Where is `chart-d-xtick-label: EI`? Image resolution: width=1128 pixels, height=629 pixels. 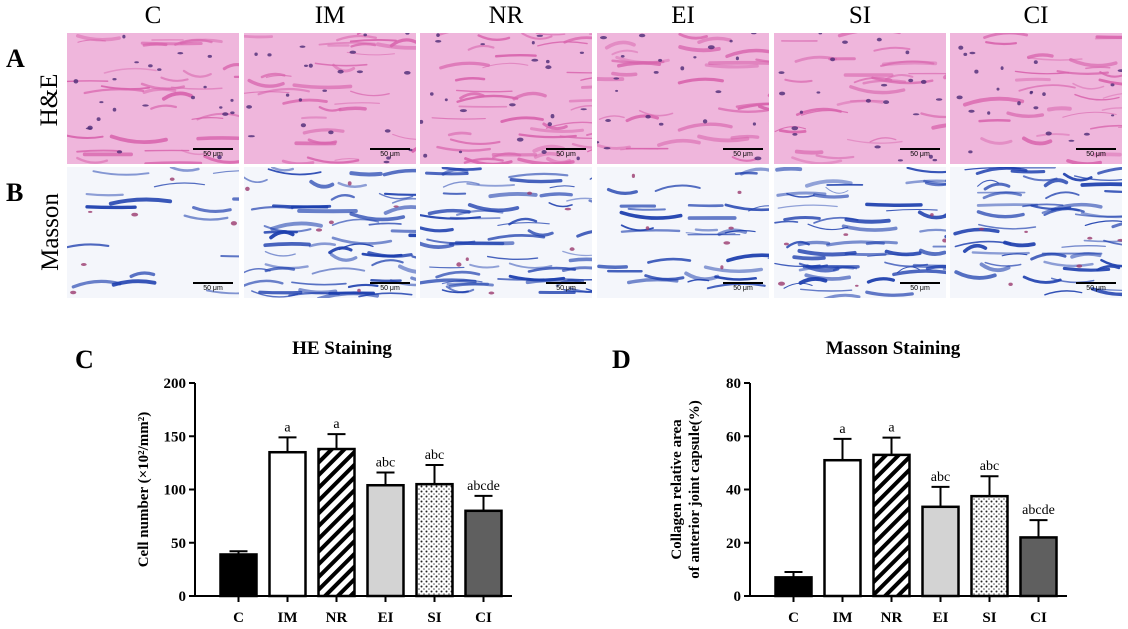 chart-d-xtick-label: EI is located at coordinates (941, 618).